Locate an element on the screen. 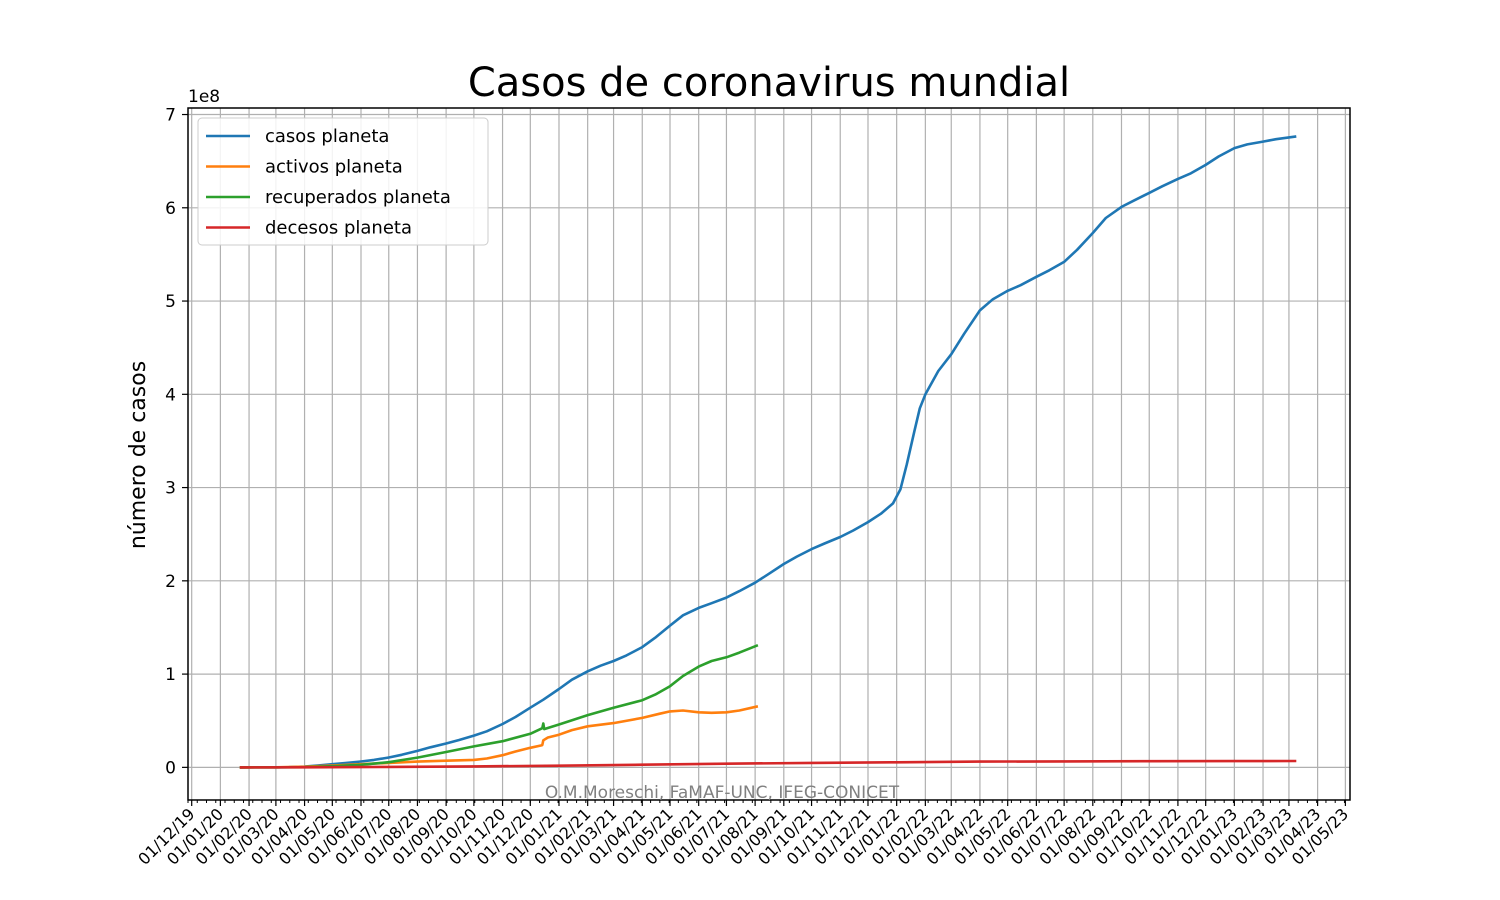  series-line-recuperados-planeta is located at coordinates (499, 706).